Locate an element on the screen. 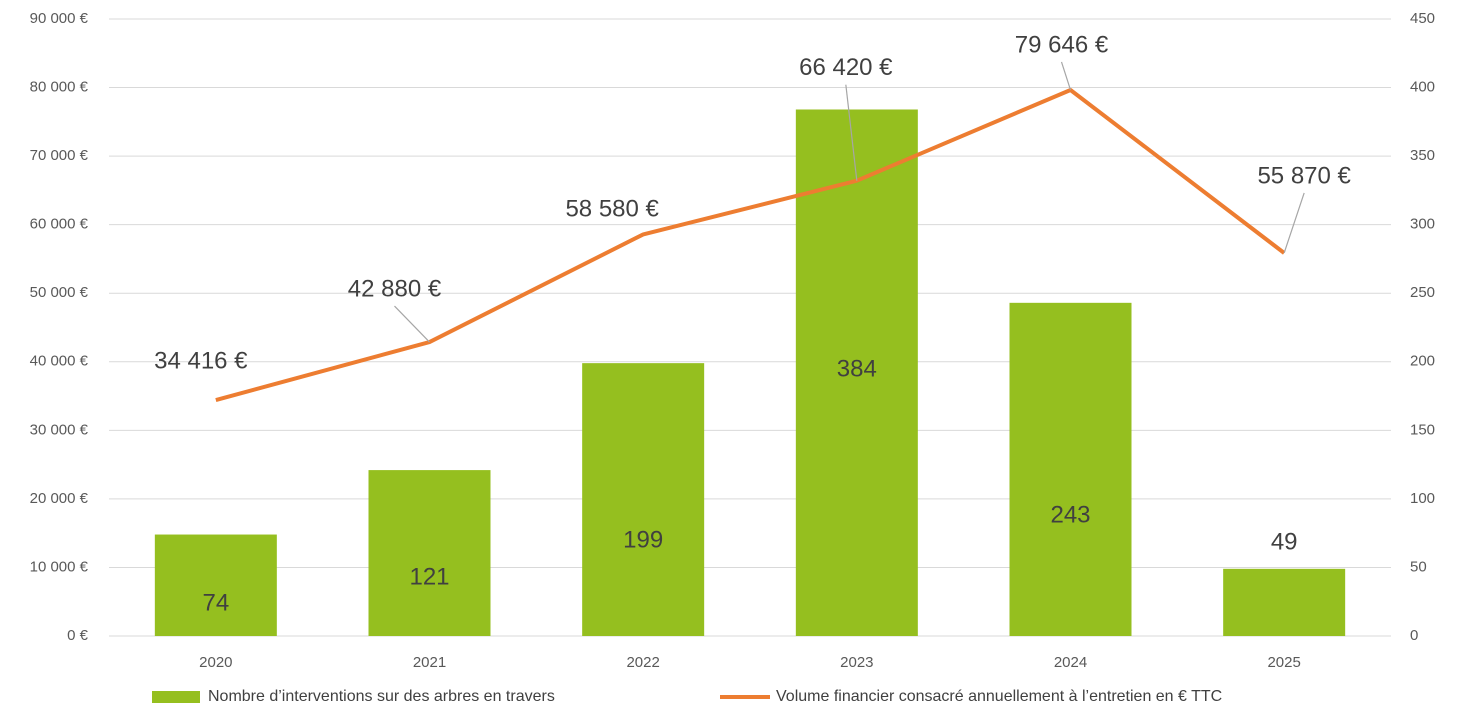  y2-tick-label: 150 is located at coordinates (1422, 429).